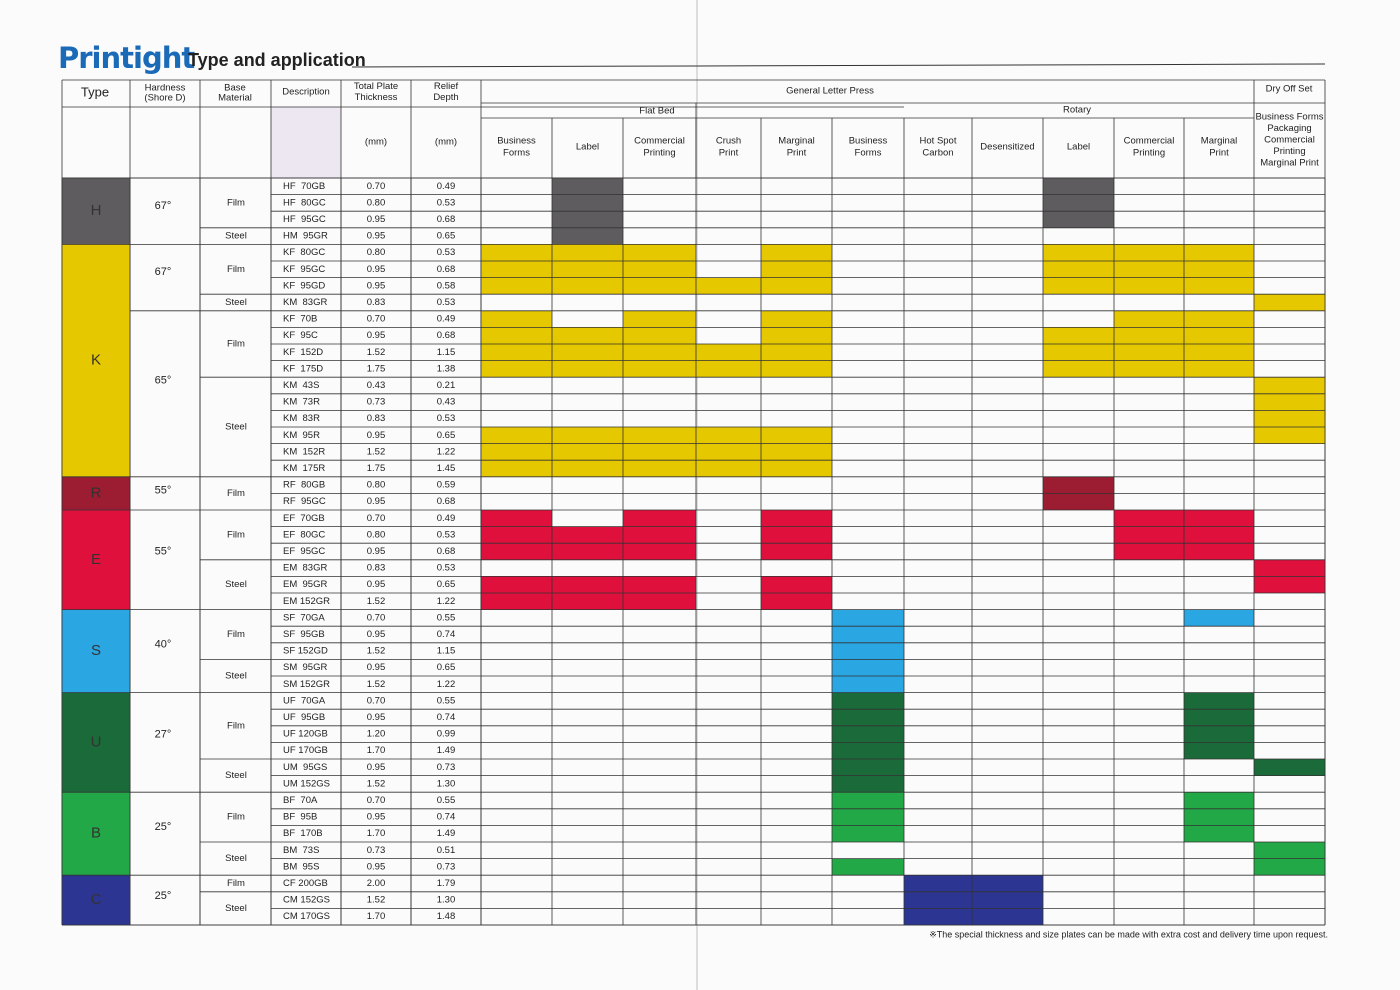  I want to click on description: CM 152GS, so click(306, 900).